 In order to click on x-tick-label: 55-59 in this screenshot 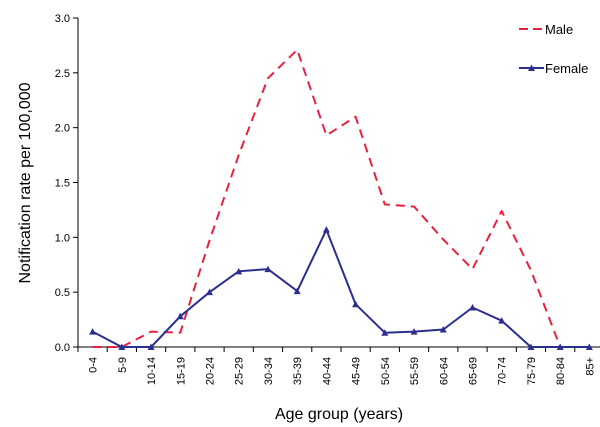, I will do `click(415, 371)`.